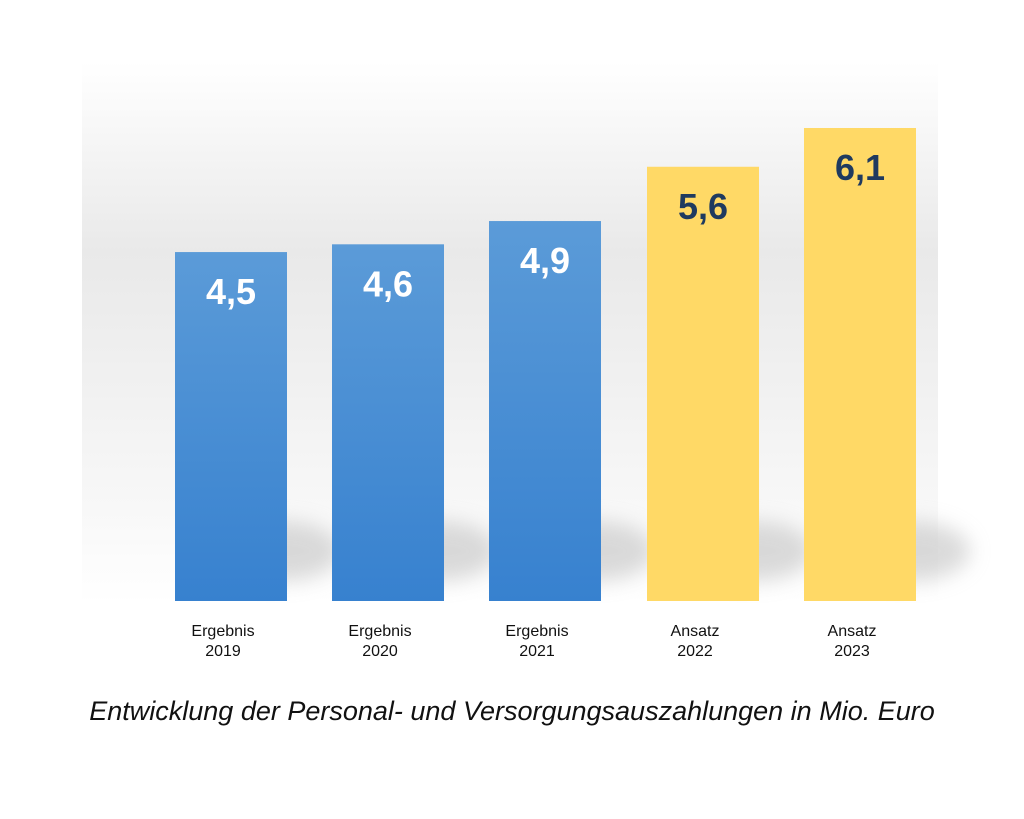 This screenshot has height=819, width=1024. Describe the element at coordinates (223, 651) in the screenshot. I see `category-tick-label: 2019` at that location.